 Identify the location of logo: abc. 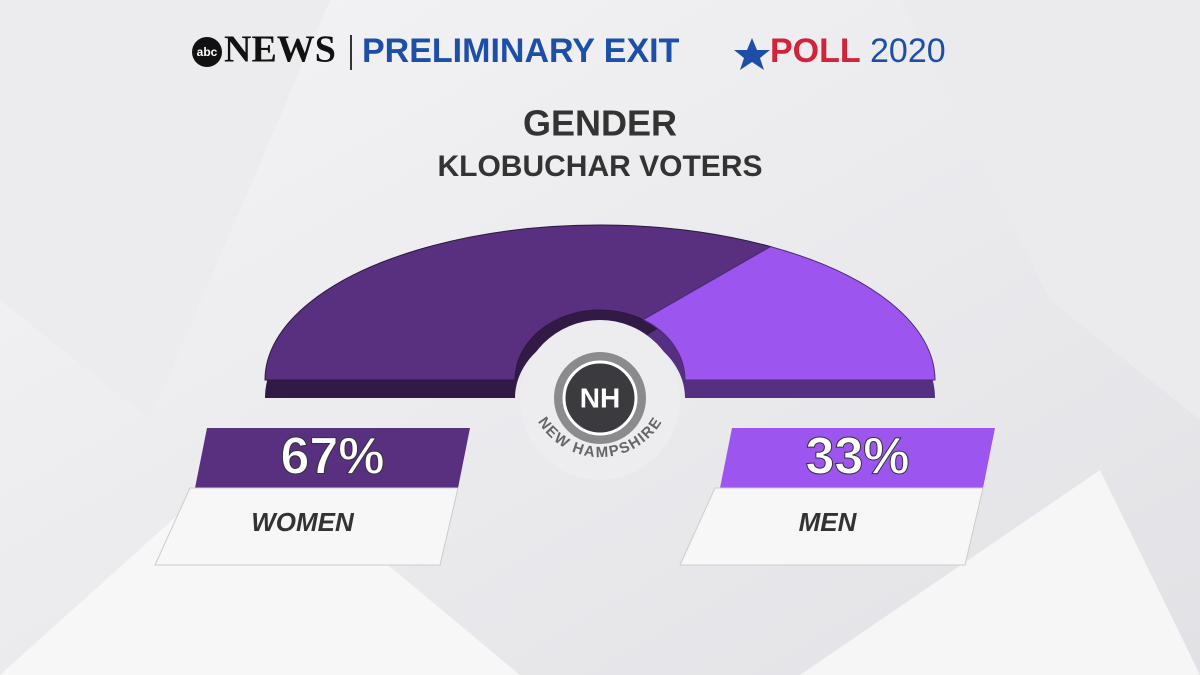
(207, 52).